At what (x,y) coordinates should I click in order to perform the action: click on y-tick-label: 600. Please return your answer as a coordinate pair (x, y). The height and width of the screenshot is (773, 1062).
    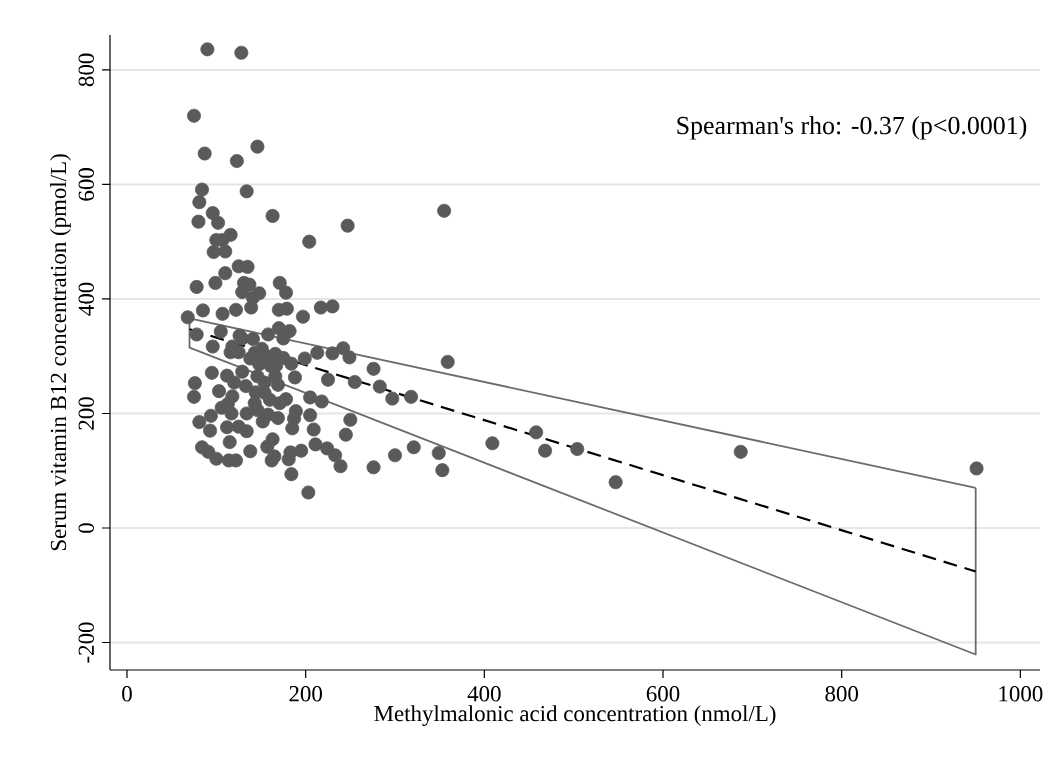
    Looking at the image, I should click on (86, 184).